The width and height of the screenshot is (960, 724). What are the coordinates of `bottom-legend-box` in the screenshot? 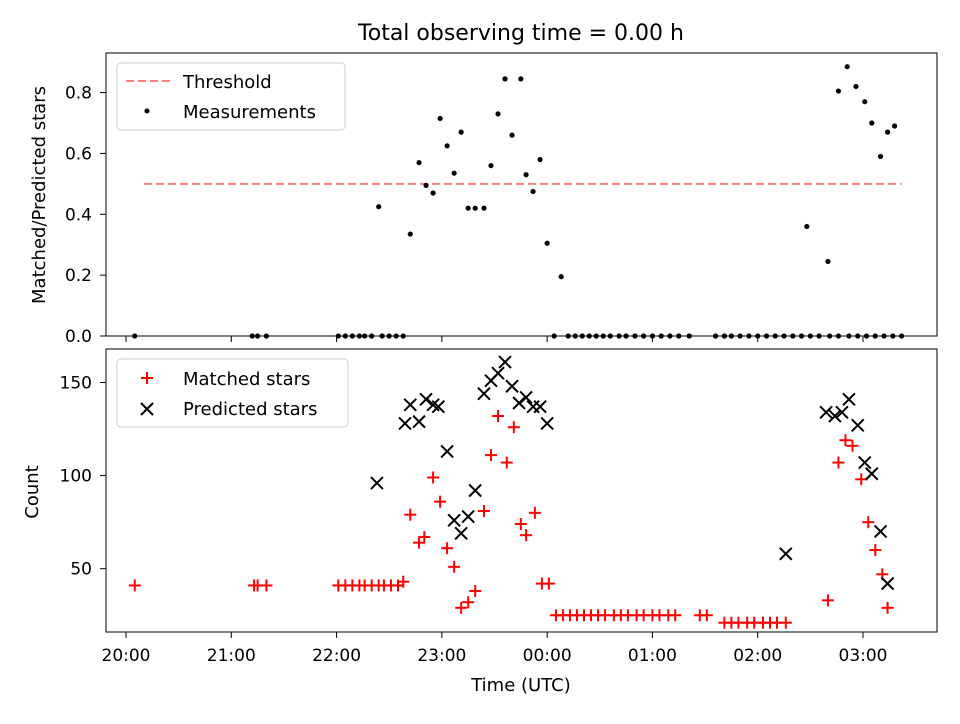 It's located at (232, 393).